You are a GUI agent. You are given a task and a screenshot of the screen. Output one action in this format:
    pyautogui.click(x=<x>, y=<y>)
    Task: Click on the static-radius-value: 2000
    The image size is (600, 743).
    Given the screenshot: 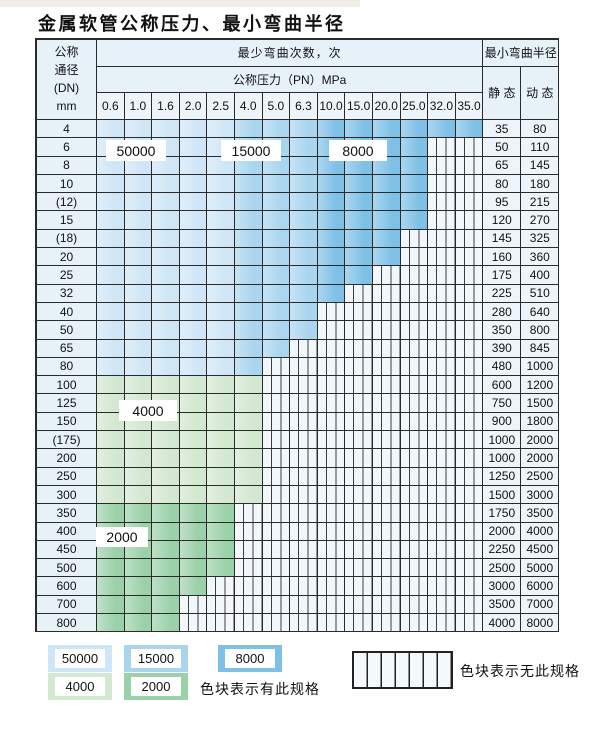 What is the action you would take?
    pyautogui.click(x=502, y=531)
    